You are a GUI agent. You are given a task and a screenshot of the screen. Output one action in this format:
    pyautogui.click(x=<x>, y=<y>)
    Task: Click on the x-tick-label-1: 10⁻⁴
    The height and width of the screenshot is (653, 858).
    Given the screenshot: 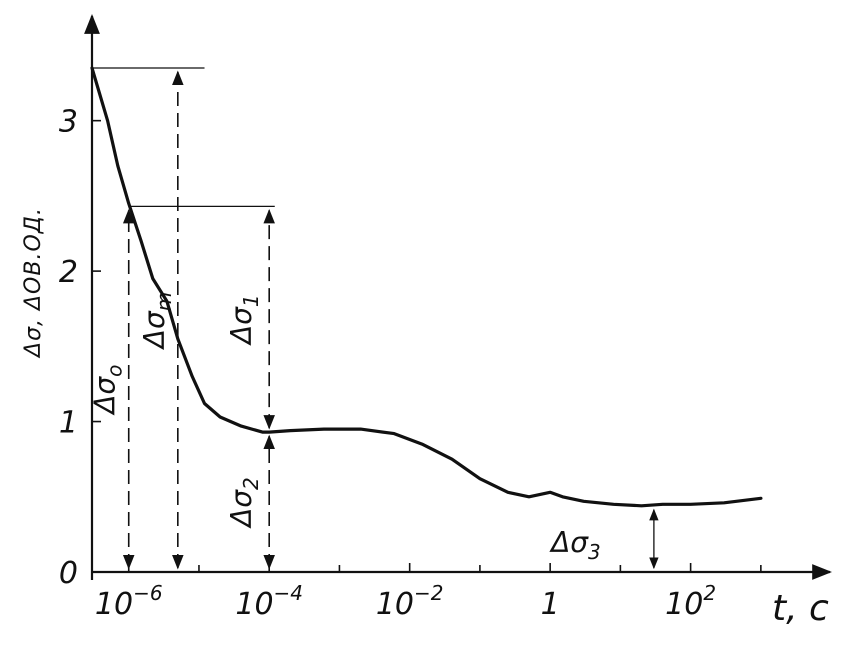 What is the action you would take?
    pyautogui.click(x=269, y=601)
    